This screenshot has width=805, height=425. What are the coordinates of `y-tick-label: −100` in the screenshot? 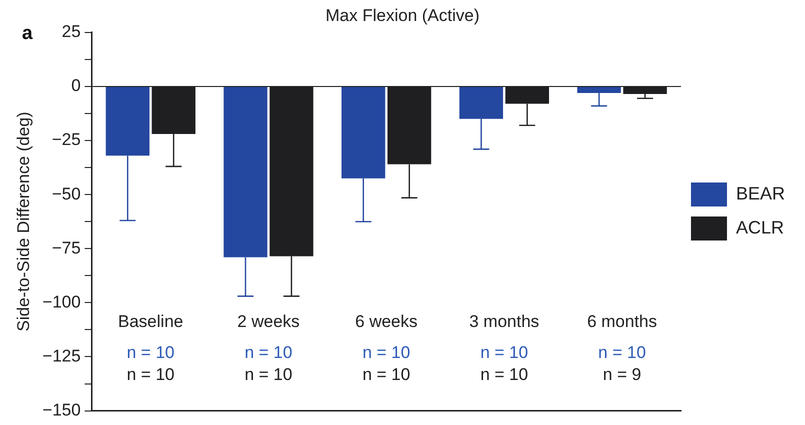 It's located at (61, 302).